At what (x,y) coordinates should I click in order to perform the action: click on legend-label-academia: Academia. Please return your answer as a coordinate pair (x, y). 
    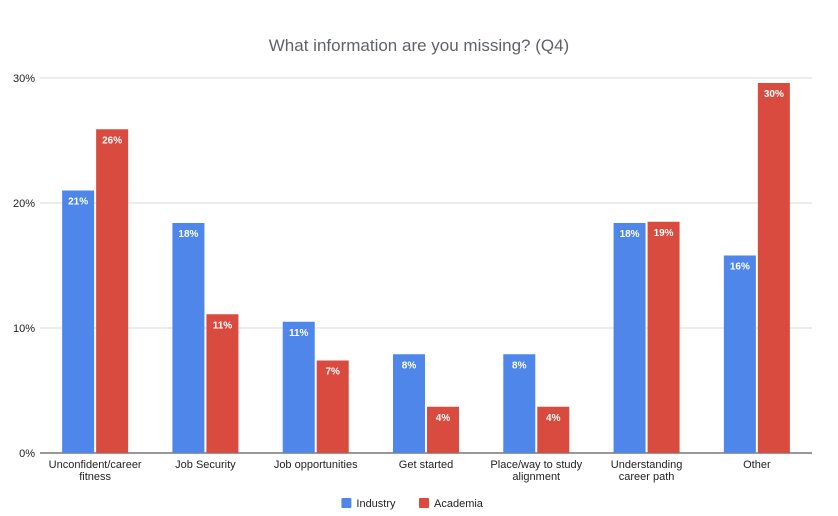
    Looking at the image, I should click on (459, 504).